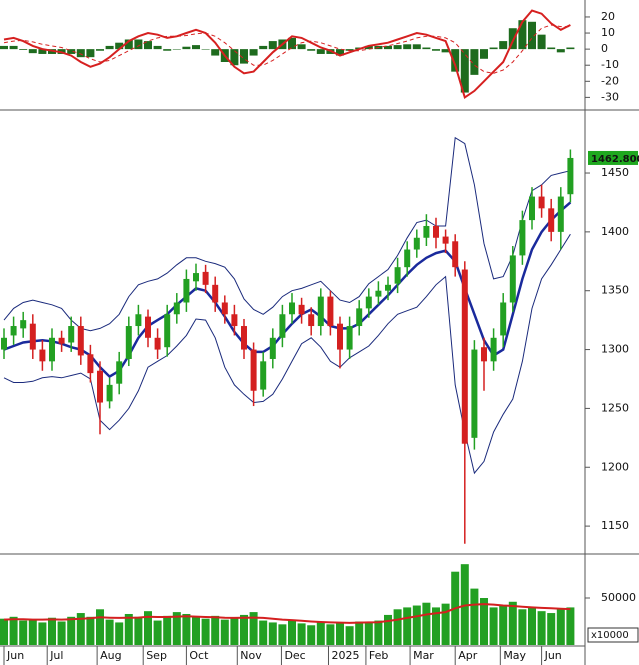 Image resolution: width=639 pixels, height=665 pixels. What do you see at coordinates (199, 655) in the screenshot?
I see `x-tick-label: Oct` at bounding box center [199, 655].